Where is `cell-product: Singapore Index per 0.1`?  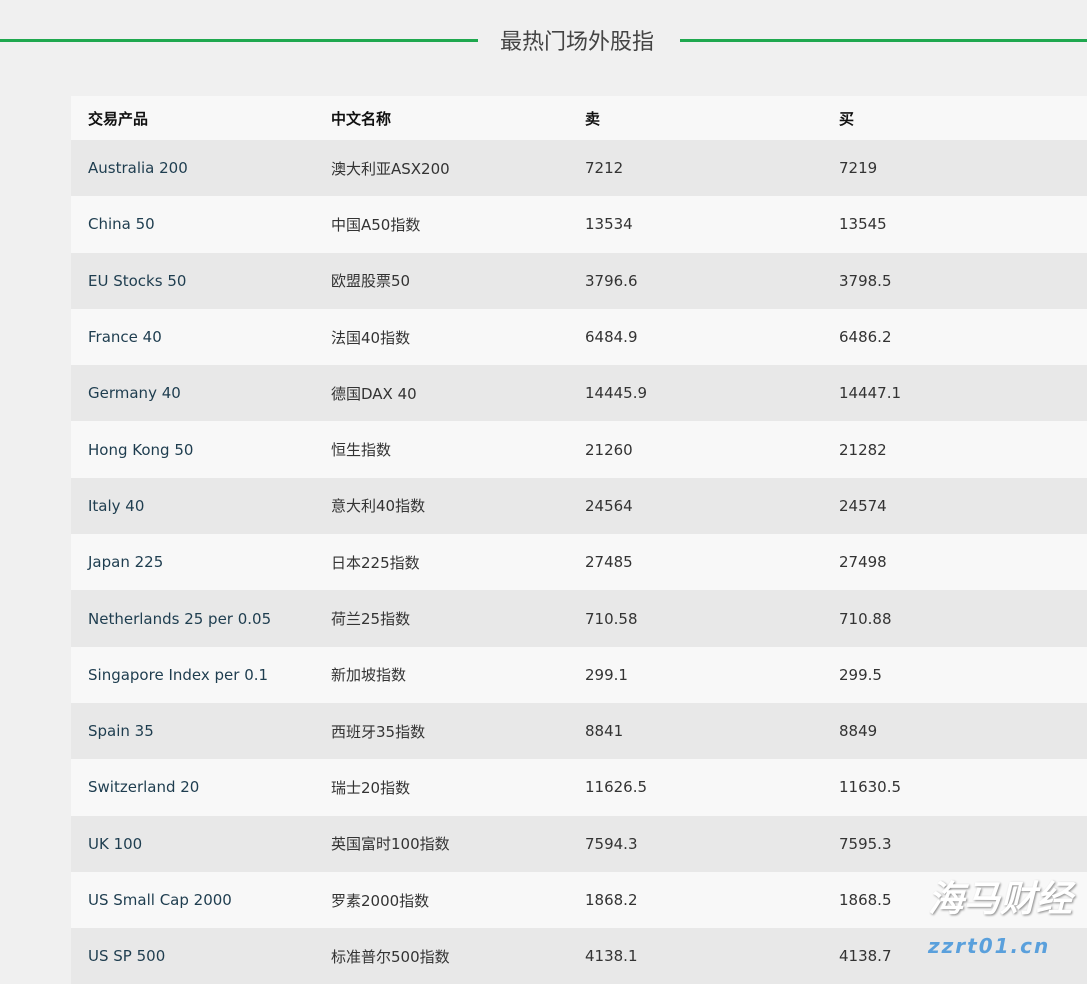
cell-product: Singapore Index per 0.1 is located at coordinates (201, 674).